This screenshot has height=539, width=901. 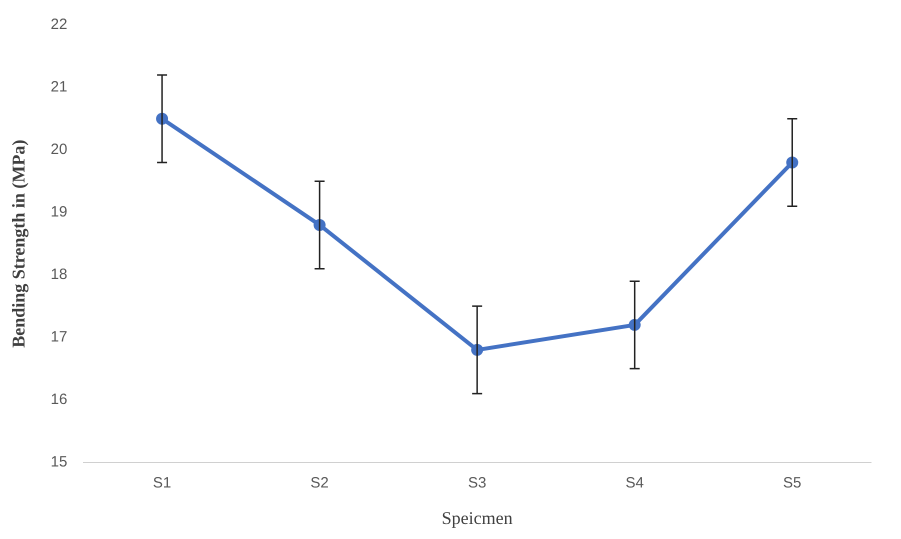 I want to click on x-tick-label: S4, so click(x=635, y=483).